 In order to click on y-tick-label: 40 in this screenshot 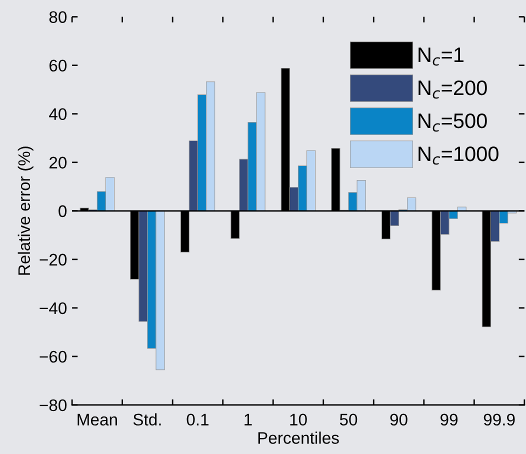, I will do `click(58, 114)`.